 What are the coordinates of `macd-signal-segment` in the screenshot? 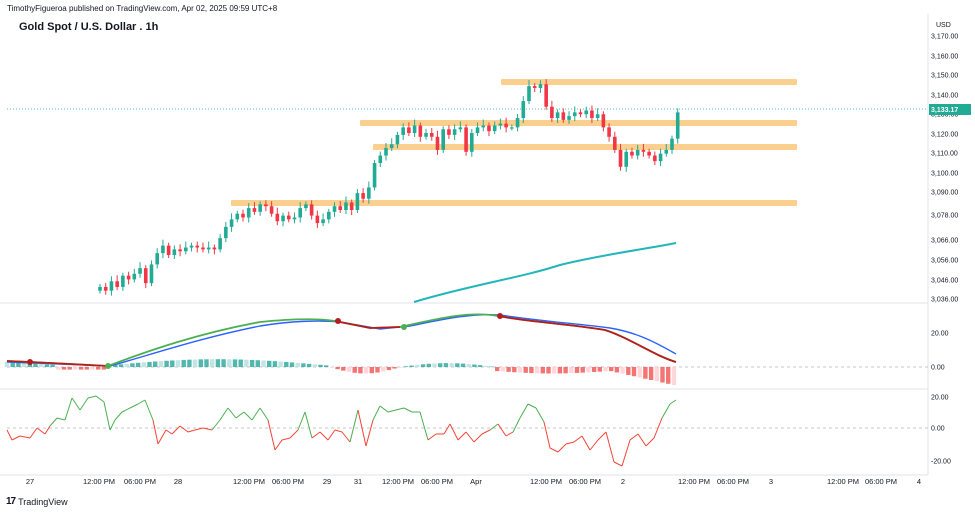 It's located at (57, 363).